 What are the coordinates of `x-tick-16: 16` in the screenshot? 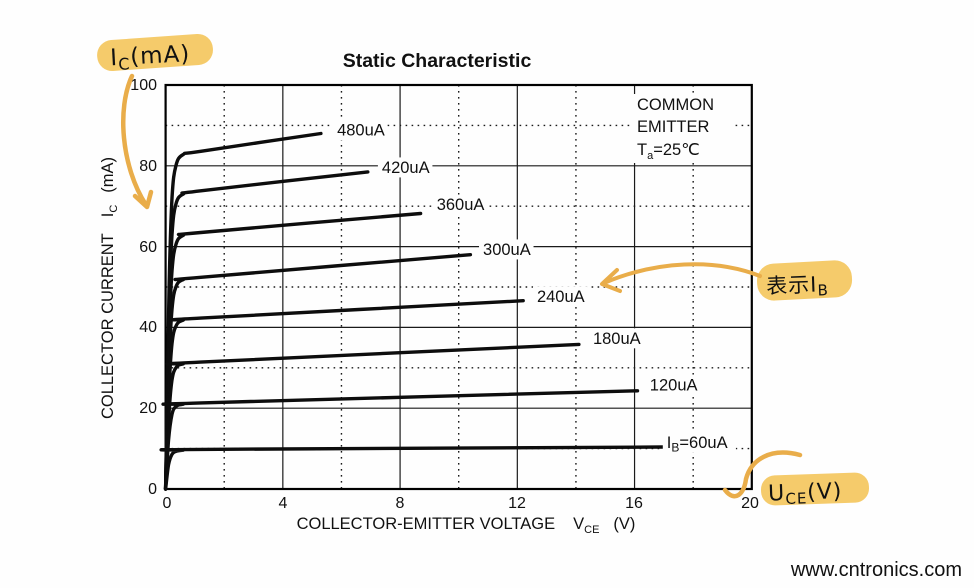 It's located at (634, 503).